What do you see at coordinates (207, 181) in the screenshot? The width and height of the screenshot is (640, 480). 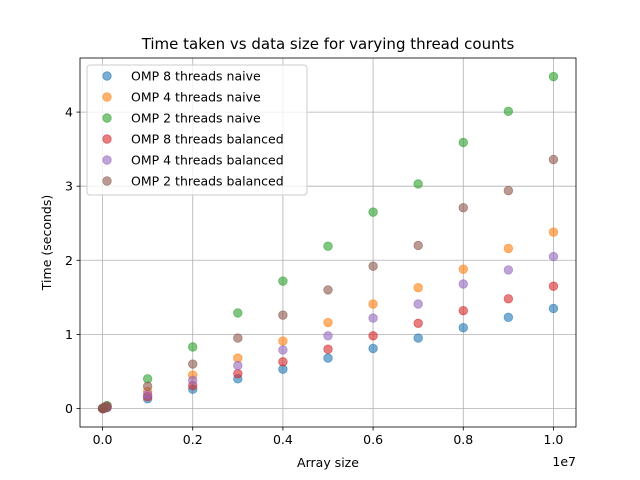 I see `legend-label: OMP 2 threads balanced` at bounding box center [207, 181].